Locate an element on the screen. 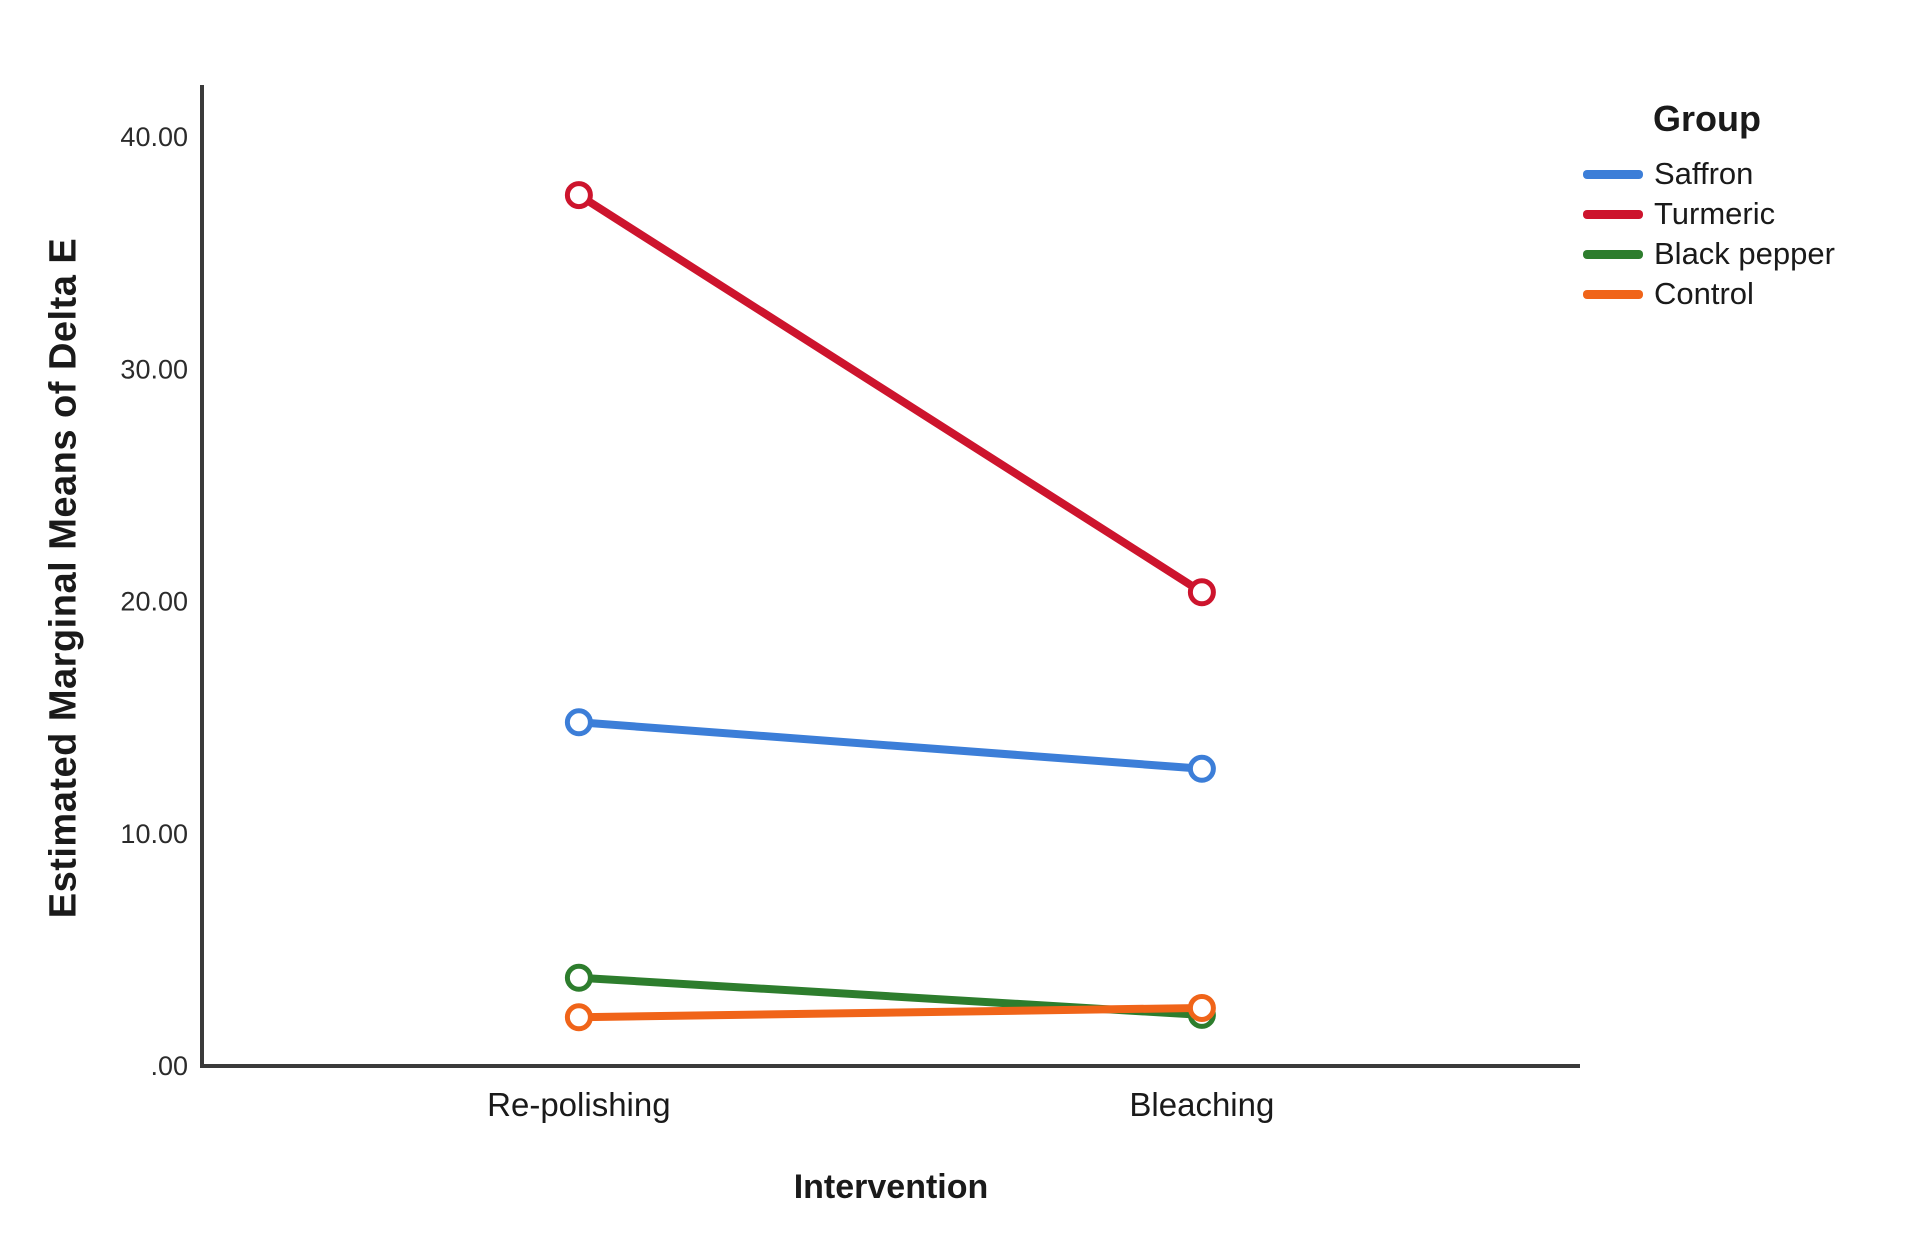 This screenshot has width=1913, height=1244. legend-item-black-pepper: Black pepper is located at coordinates (1743, 254).